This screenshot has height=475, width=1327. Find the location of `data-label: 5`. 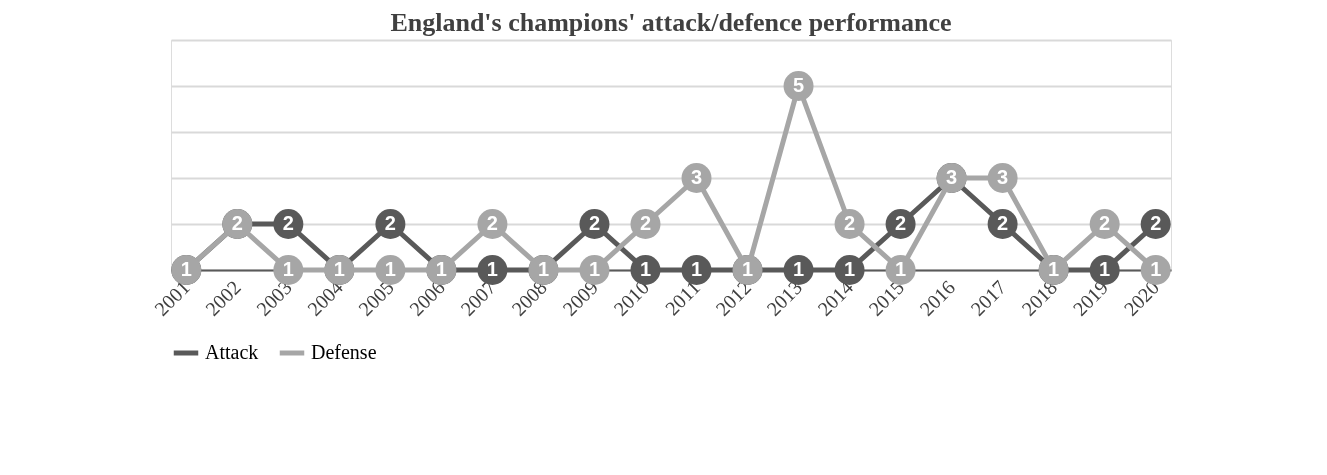

data-label: 5 is located at coordinates (798, 85).